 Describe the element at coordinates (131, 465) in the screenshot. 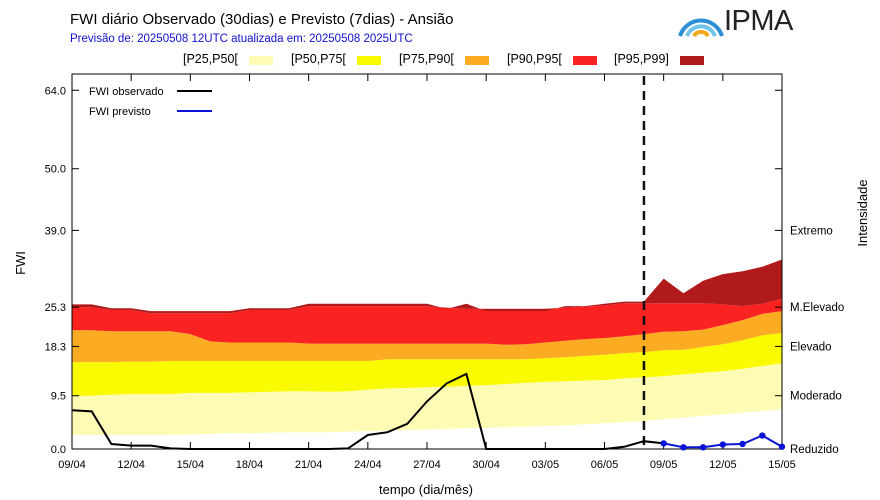

I see `x-tick-label: 12/04` at that location.